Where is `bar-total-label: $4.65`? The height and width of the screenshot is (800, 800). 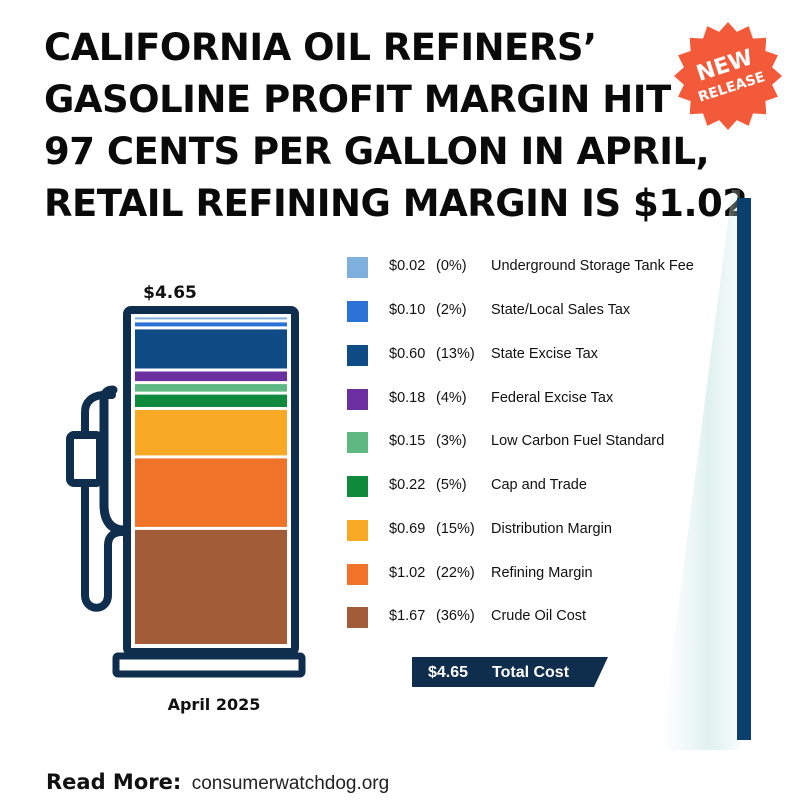
bar-total-label: $4.65 is located at coordinates (170, 293).